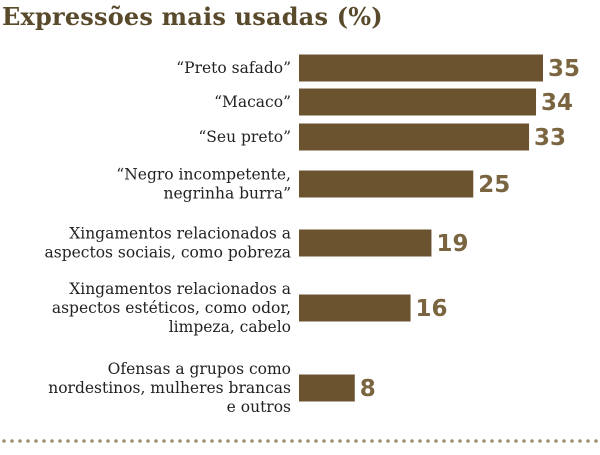 The image size is (600, 455). I want to click on category-label: “Macaco”, so click(252, 102).